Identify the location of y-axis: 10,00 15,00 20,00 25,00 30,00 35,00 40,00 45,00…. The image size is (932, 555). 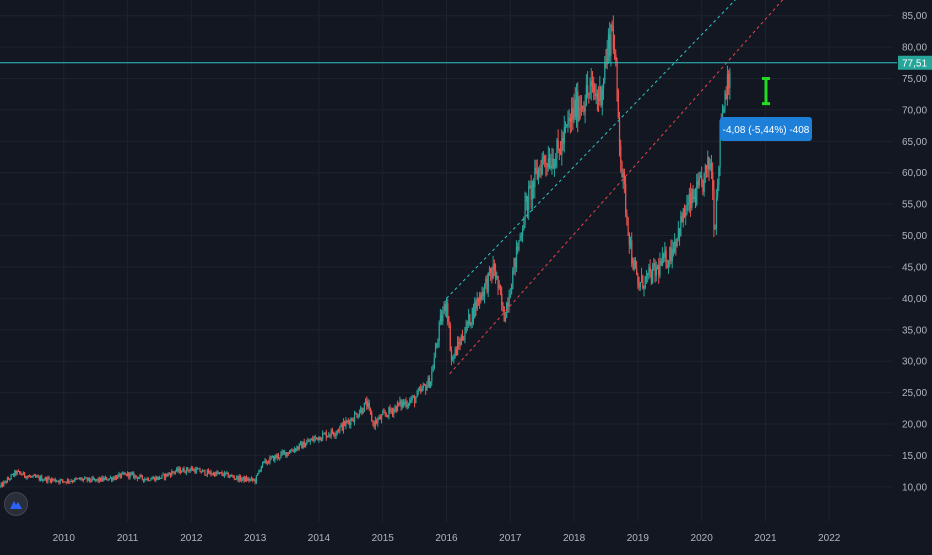
(915, 252).